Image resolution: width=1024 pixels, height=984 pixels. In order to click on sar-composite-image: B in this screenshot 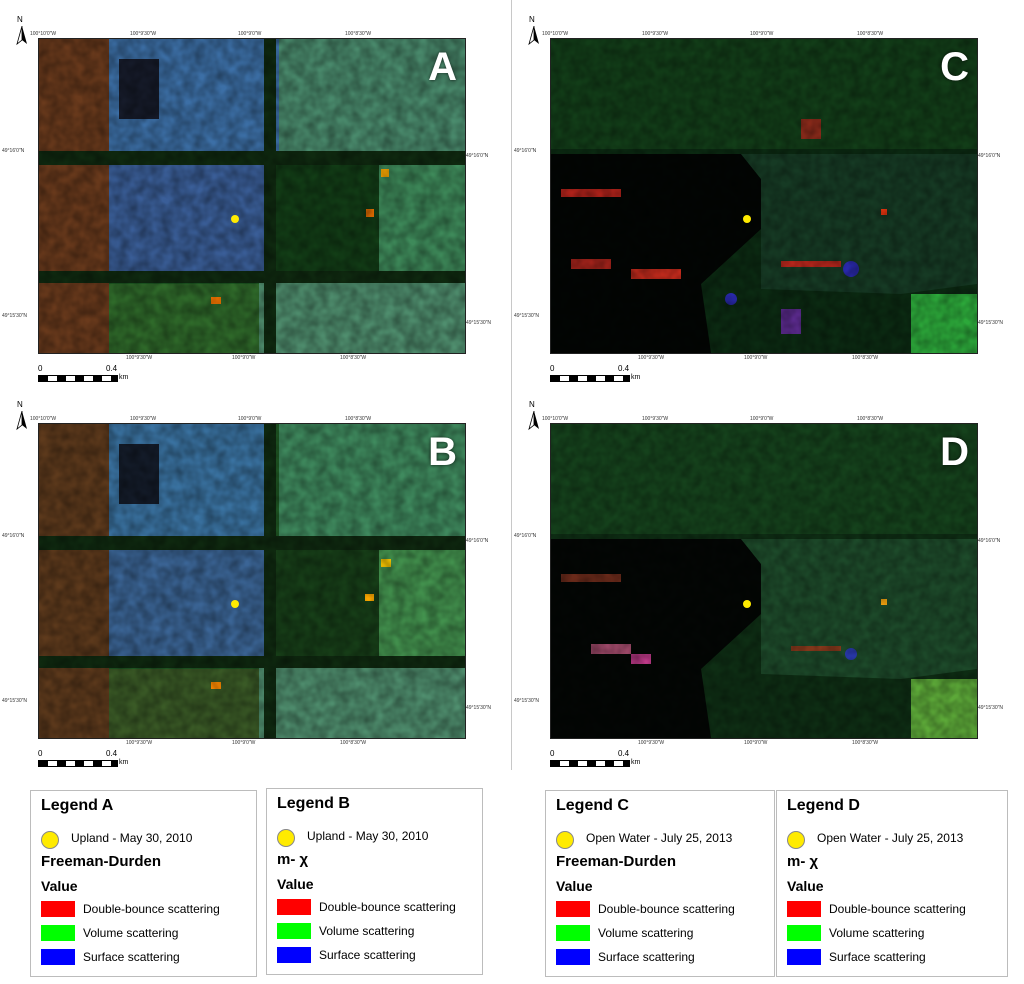, I will do `click(252, 581)`.